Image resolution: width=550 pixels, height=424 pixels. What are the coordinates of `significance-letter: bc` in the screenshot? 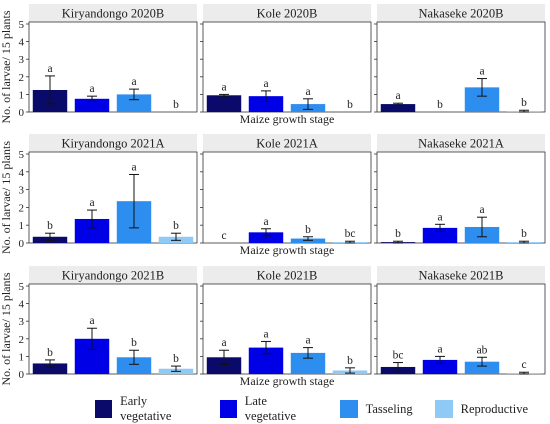 It's located at (350, 234).